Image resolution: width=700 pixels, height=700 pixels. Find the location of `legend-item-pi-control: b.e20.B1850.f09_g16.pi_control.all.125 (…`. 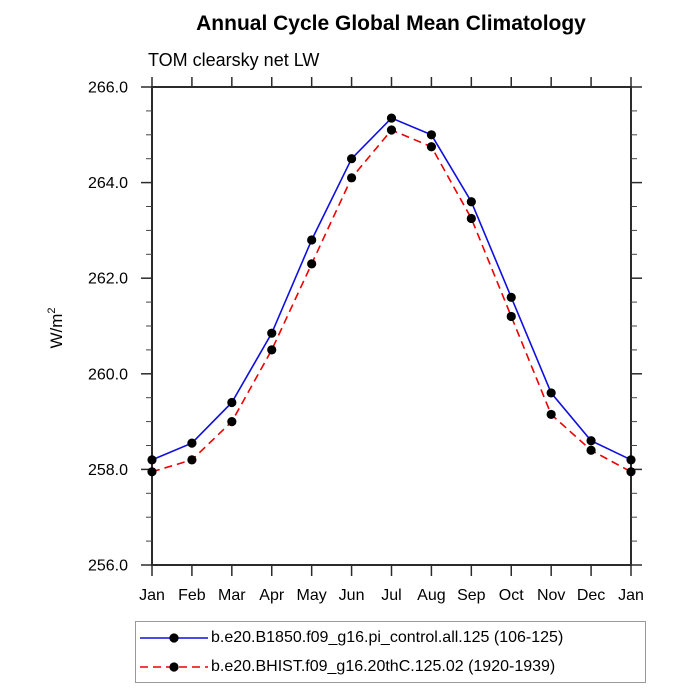

legend-item-pi-control: b.e20.B1850.f09_g16.pi_control.all.125 (… is located at coordinates (390, 637).